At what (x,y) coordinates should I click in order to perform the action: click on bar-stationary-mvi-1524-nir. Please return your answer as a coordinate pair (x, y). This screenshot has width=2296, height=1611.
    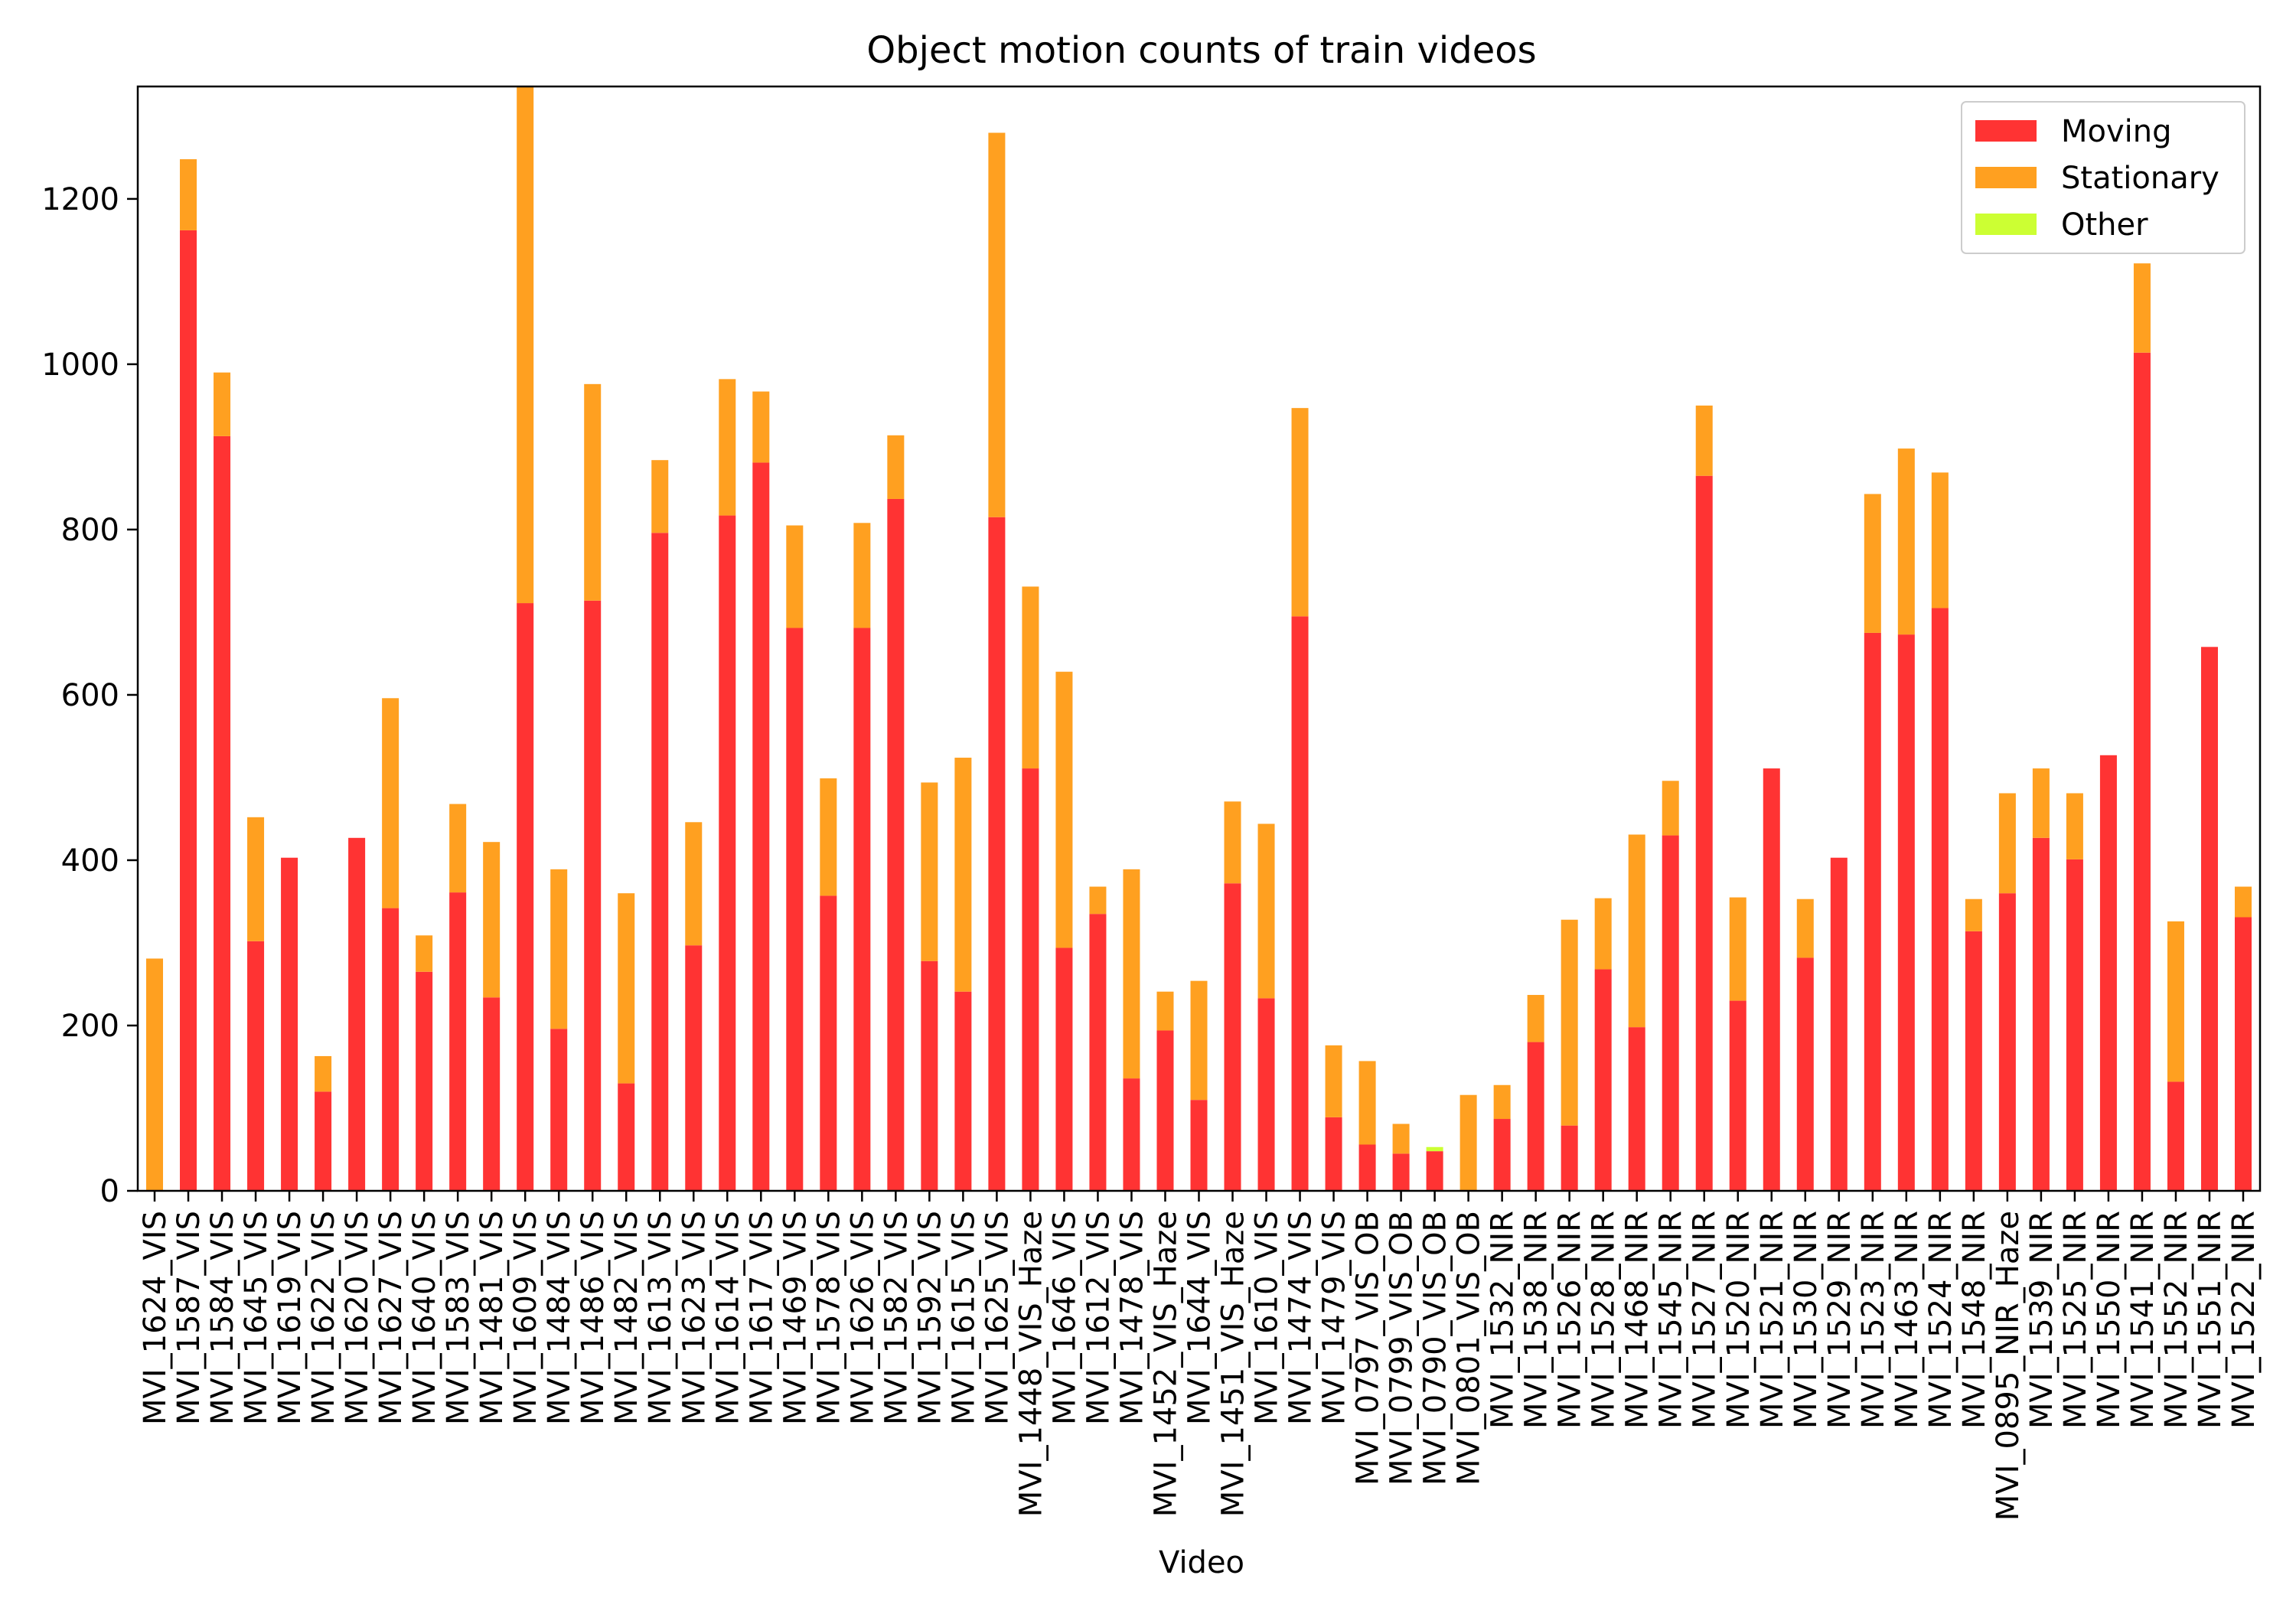
    Looking at the image, I should click on (1940, 540).